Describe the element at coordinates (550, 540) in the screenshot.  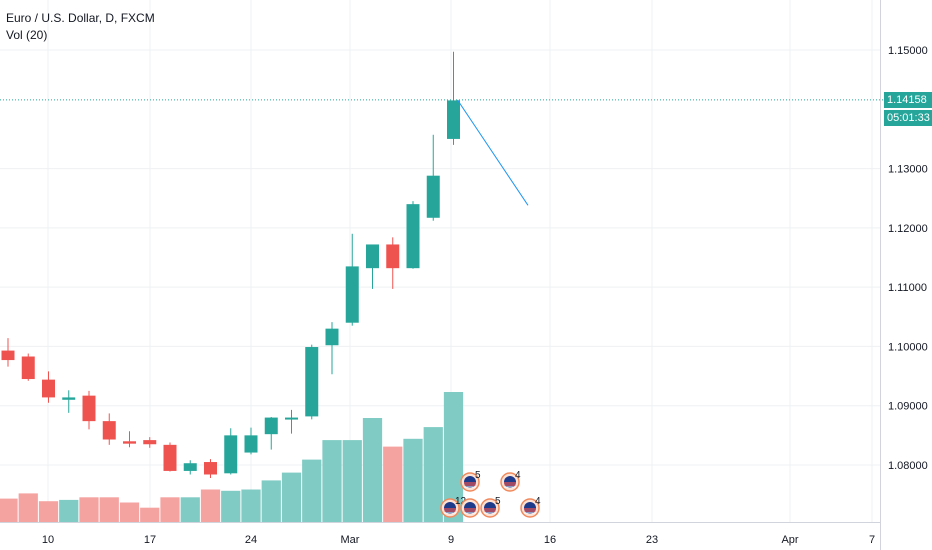
I see `time-axis-label: 16` at that location.